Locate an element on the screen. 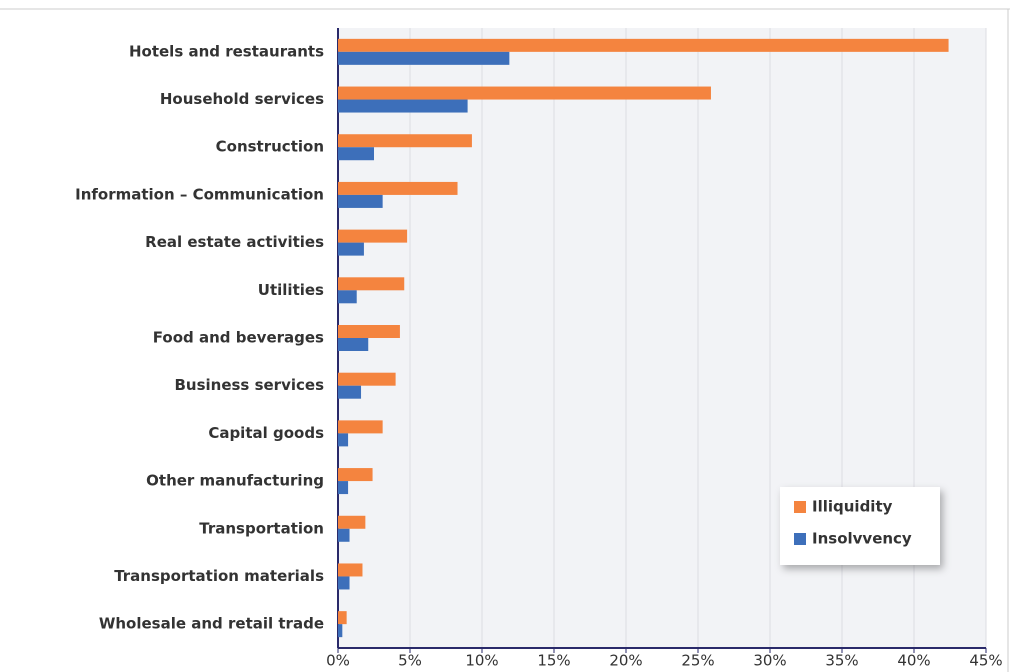 This screenshot has width=1010, height=672. x-tick-label: 0% is located at coordinates (338, 661).